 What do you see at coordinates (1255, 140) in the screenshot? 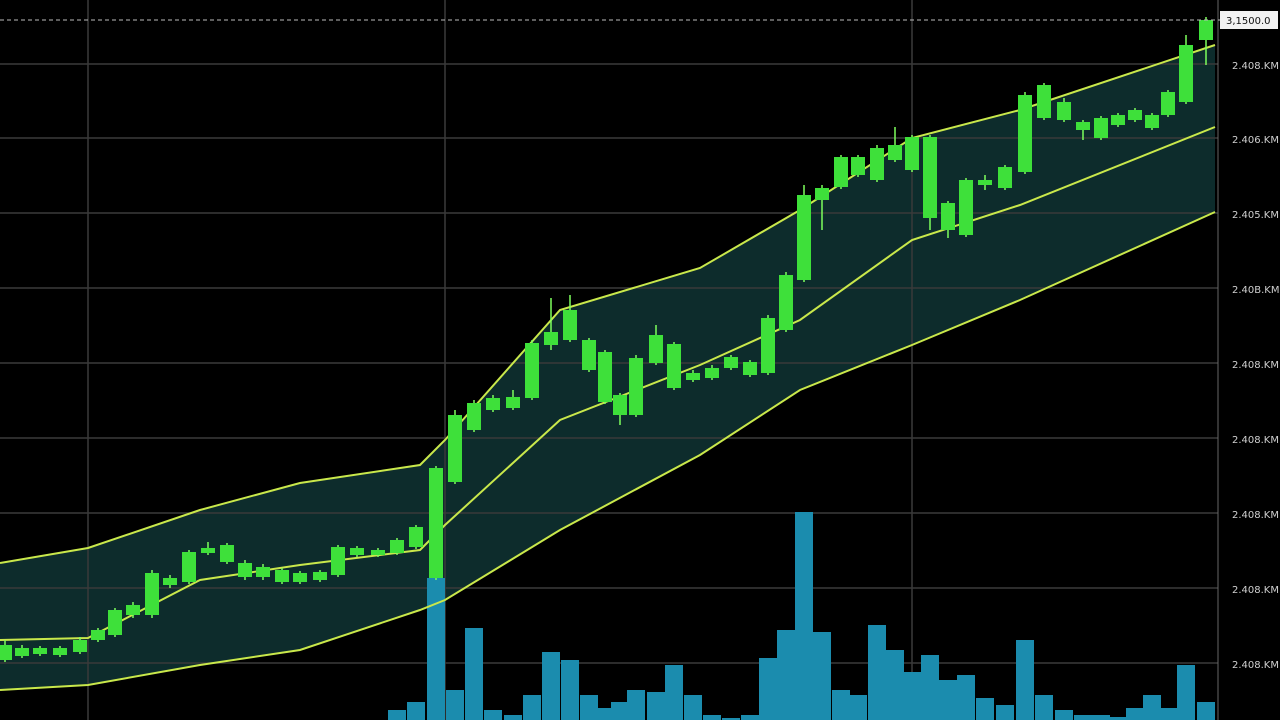
I see `y-tick-label: 2.406.KM` at bounding box center [1255, 140].